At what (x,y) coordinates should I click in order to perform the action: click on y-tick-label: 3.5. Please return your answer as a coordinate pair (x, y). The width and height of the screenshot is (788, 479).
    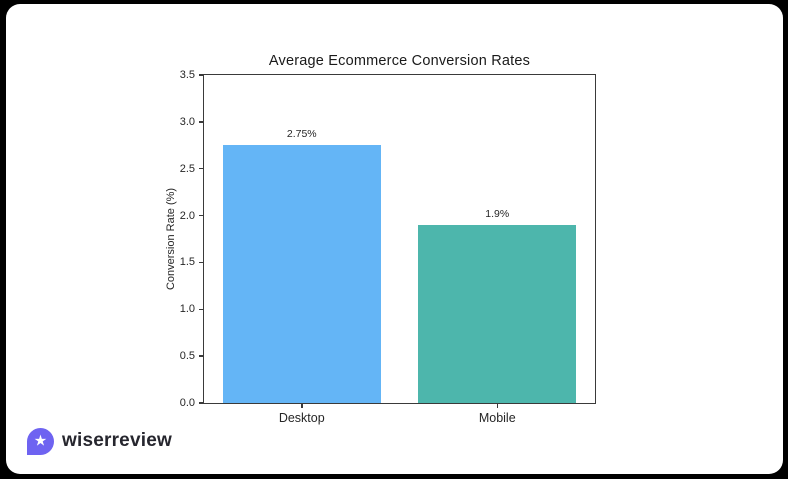
    Looking at the image, I should click on (187, 75).